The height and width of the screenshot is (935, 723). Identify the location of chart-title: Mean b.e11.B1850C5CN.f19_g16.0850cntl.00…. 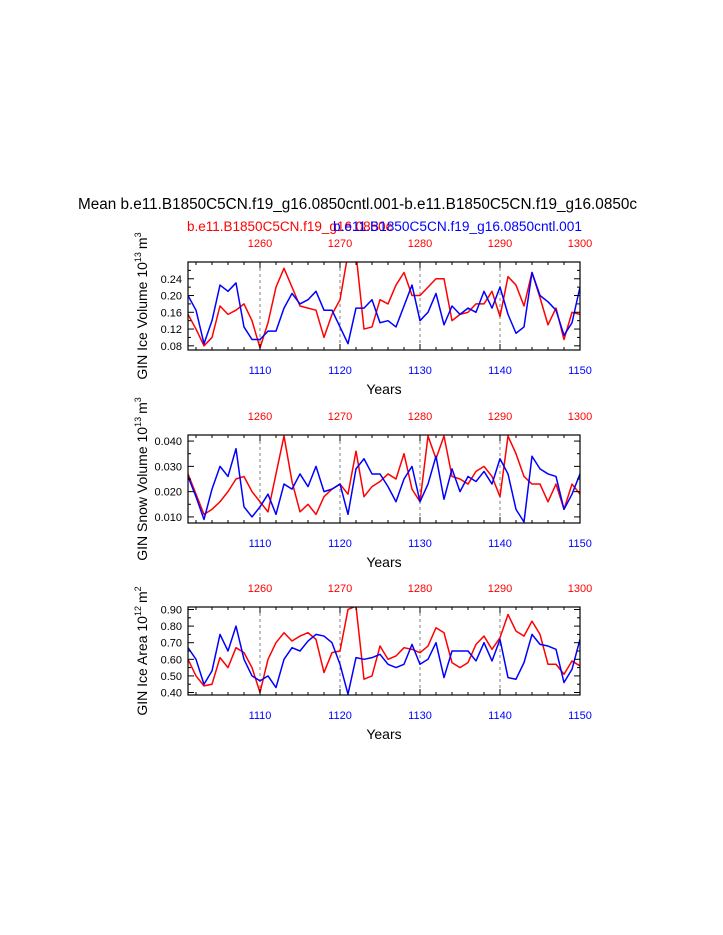
(357, 204).